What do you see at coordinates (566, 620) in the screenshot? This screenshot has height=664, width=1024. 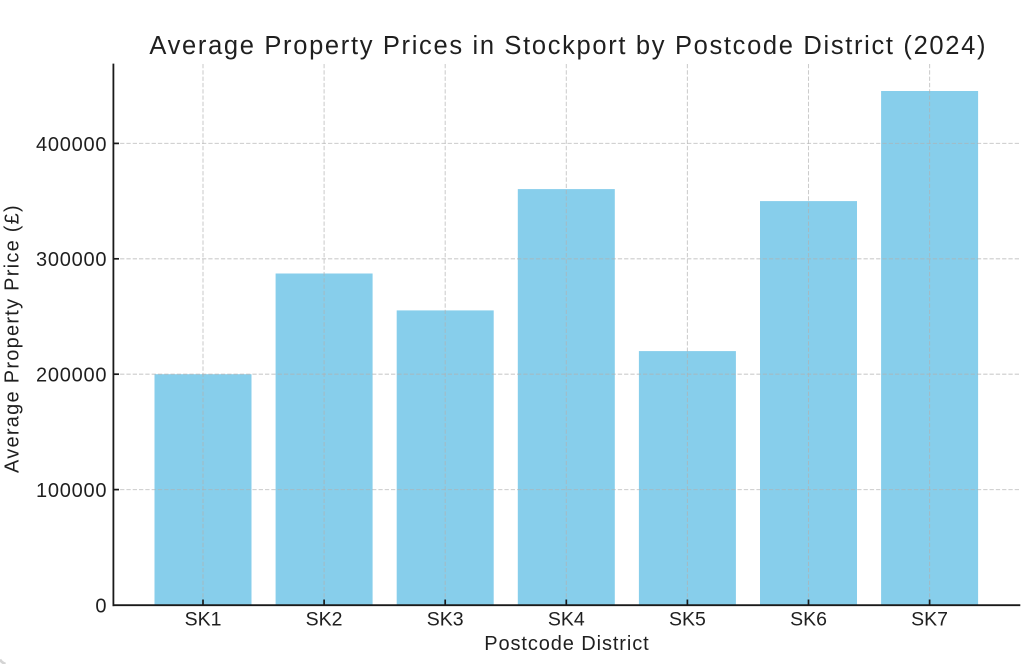 I see `svg-text: SK4` at bounding box center [566, 620].